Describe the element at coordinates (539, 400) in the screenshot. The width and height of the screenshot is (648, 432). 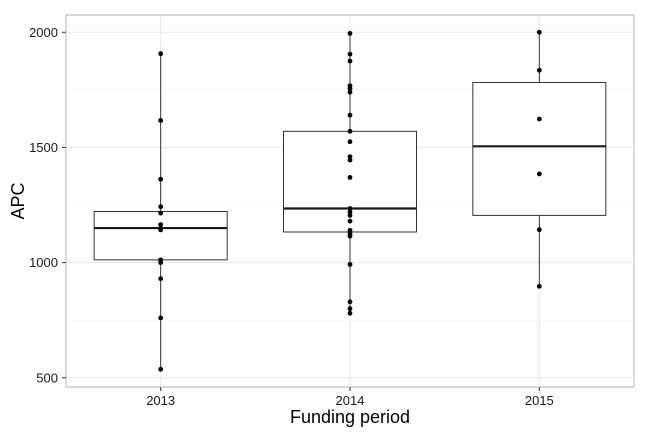
I see `x-tick-label: 2015` at that location.